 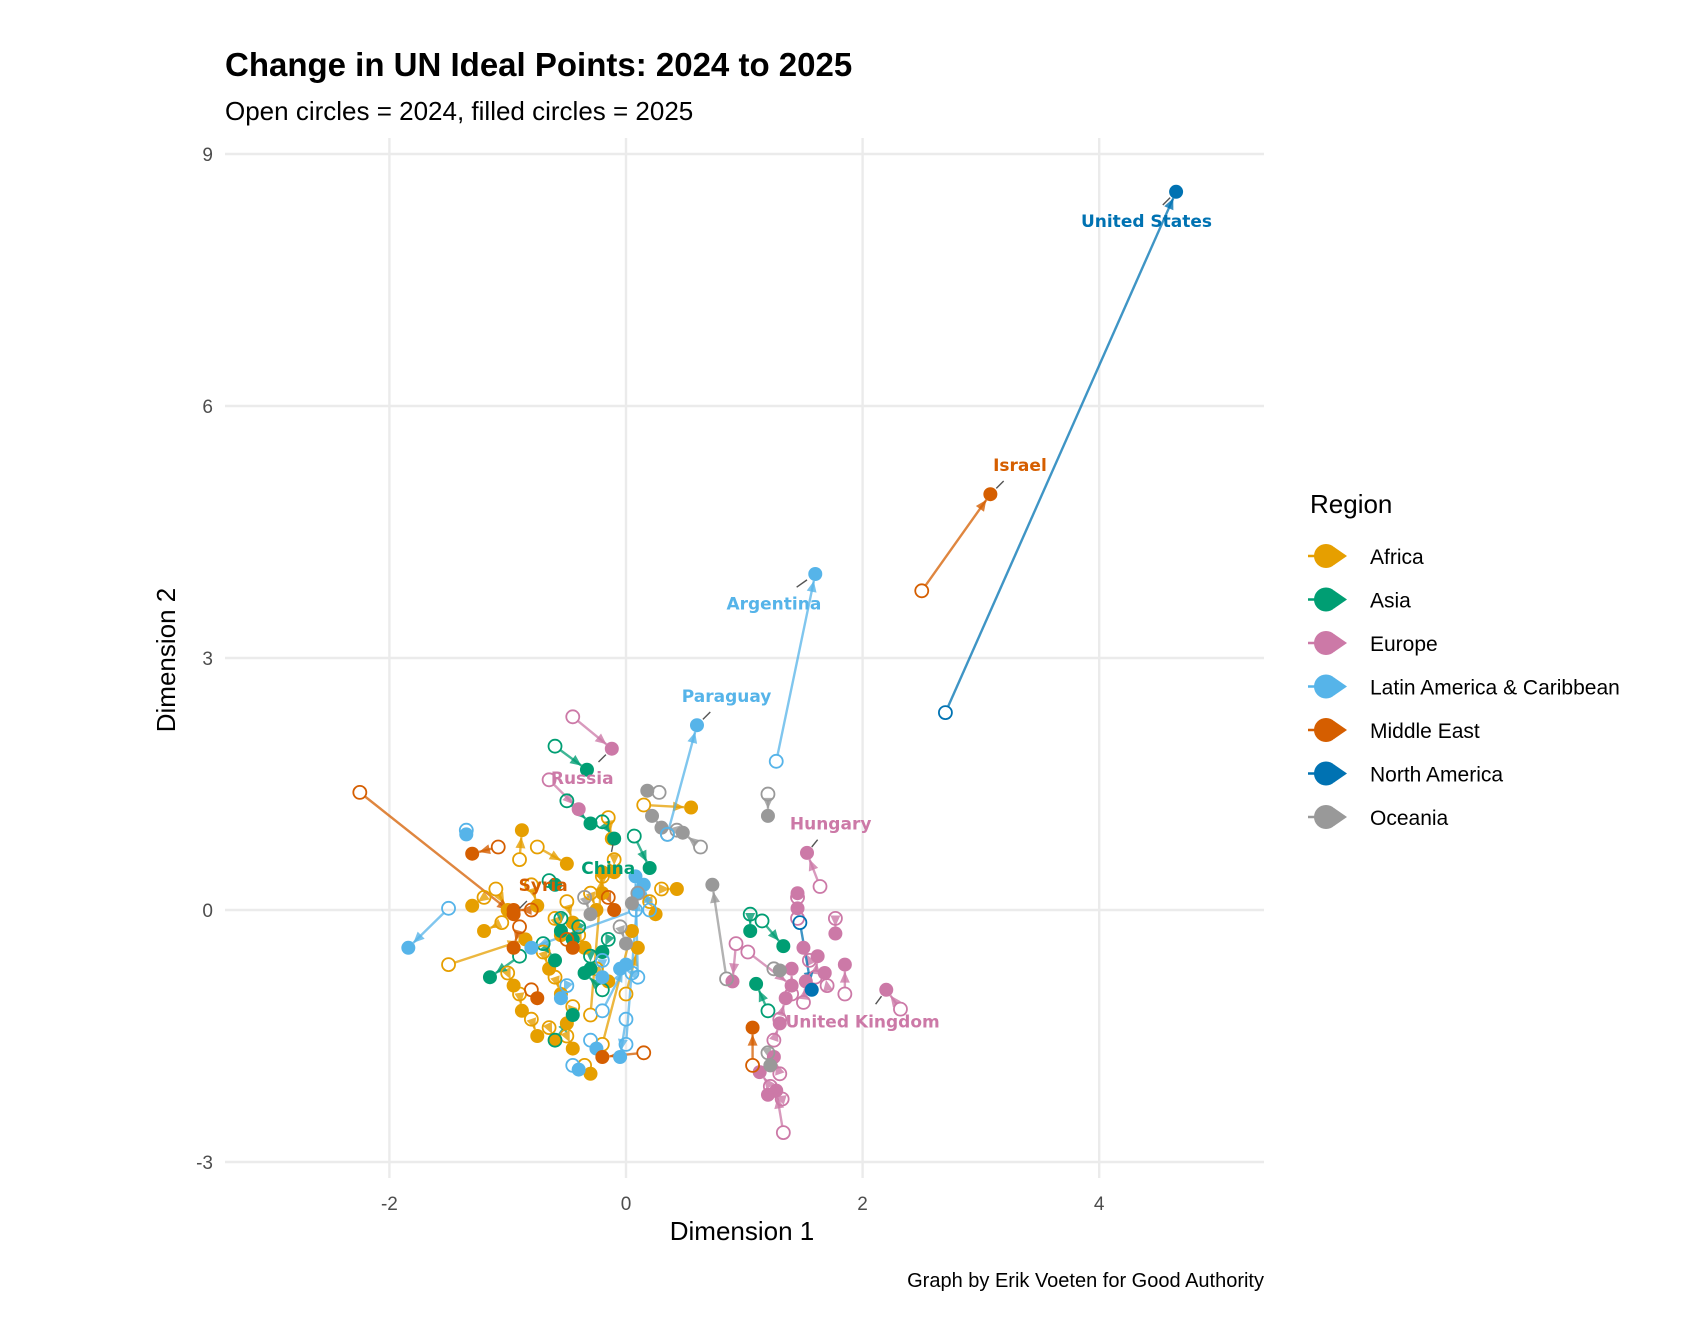 What do you see at coordinates (1436, 775) in the screenshot?
I see `legend-label: North America` at bounding box center [1436, 775].